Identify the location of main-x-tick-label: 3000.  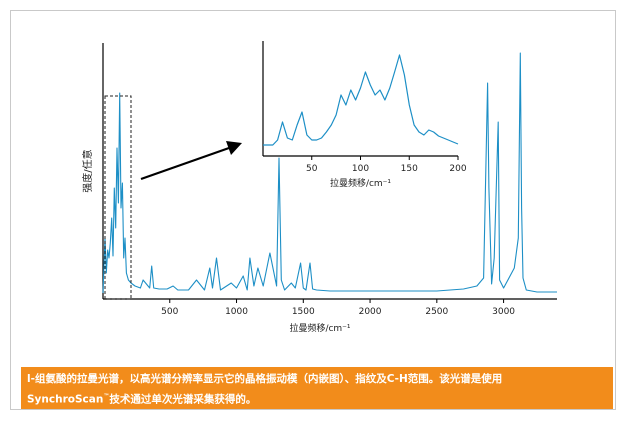
(503, 312).